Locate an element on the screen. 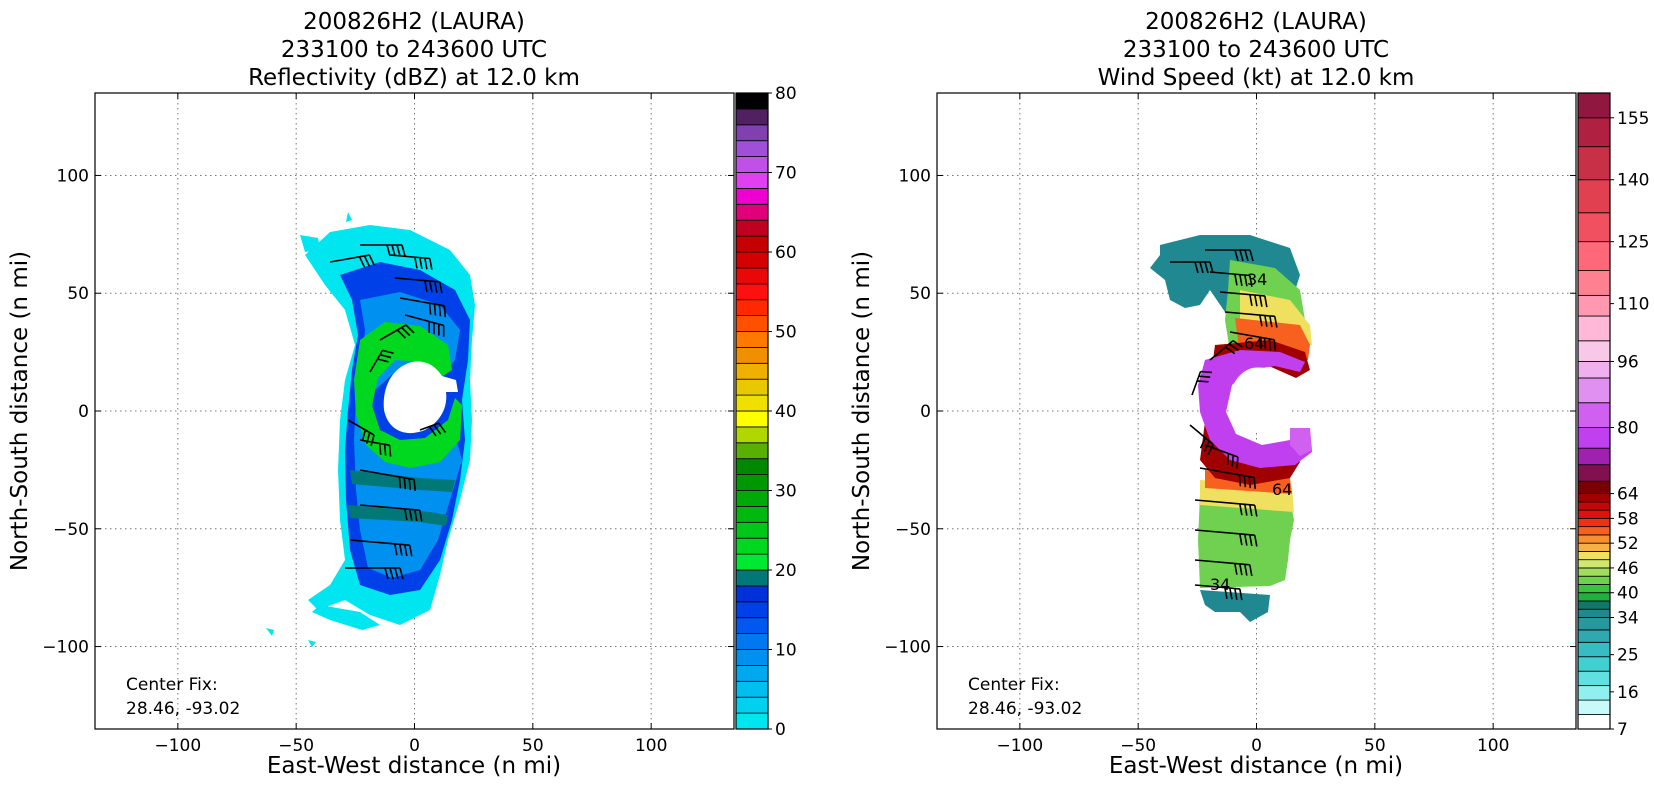  wind-outer-teal is located at coordinates (1225, 428).